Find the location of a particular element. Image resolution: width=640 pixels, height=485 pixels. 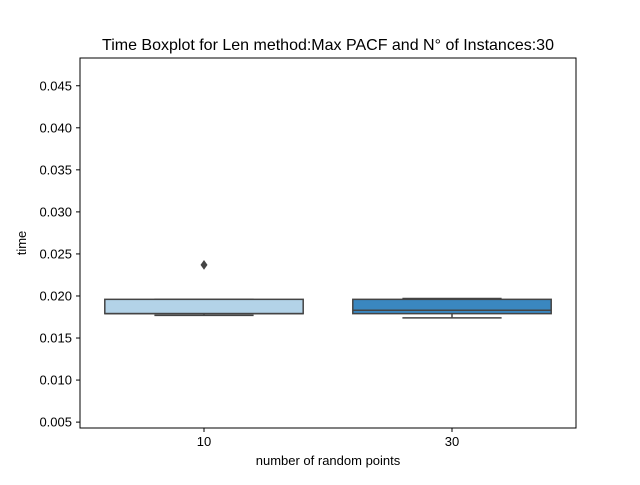

y-tick-label: 0.030 is located at coordinates (55, 211).